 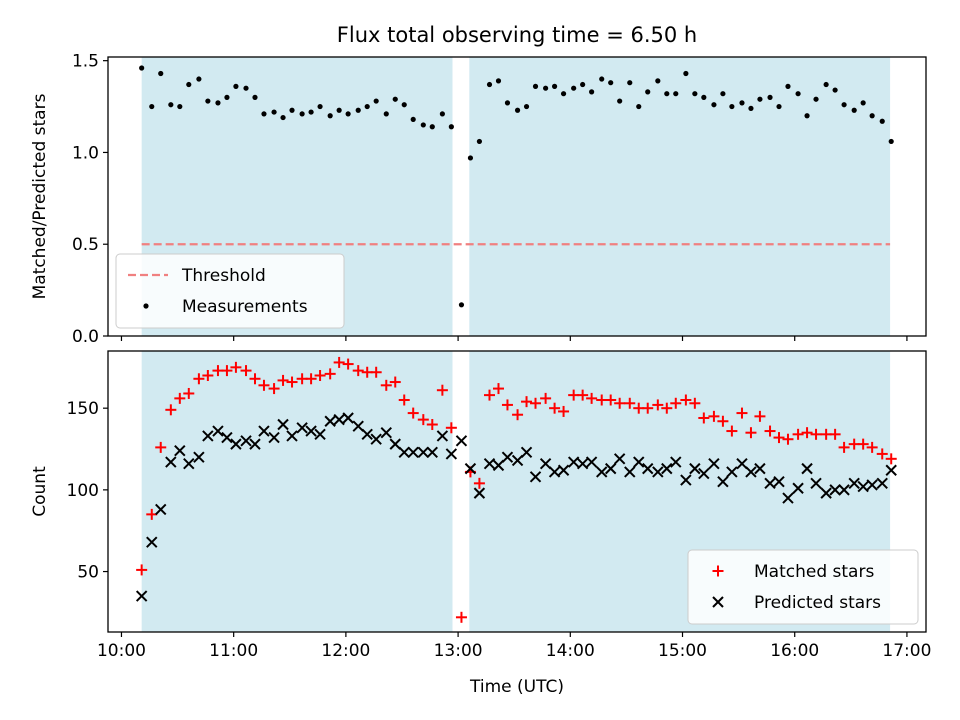 What do you see at coordinates (311, 431) in the screenshot?
I see `point-predicted-stars-19-b` at bounding box center [311, 431].